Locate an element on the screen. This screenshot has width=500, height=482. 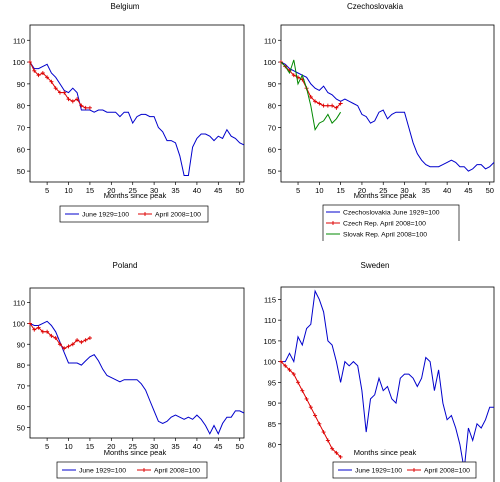
x-tick-label: 15 is located at coordinates (90, 446).